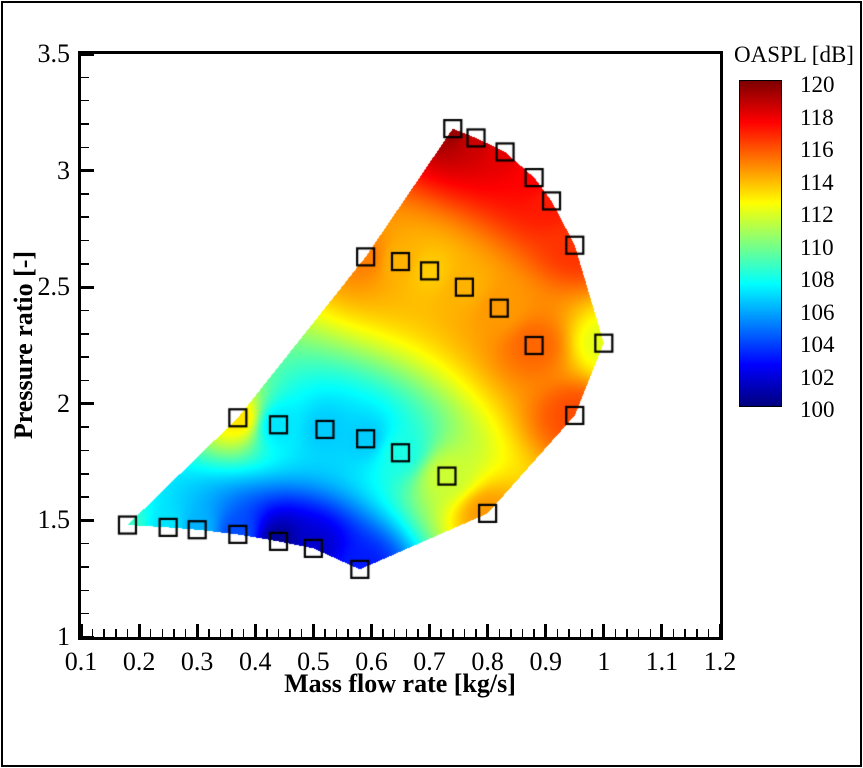 The width and height of the screenshot is (863, 768). I want to click on x-tick-label: 0.9, so click(545, 661).